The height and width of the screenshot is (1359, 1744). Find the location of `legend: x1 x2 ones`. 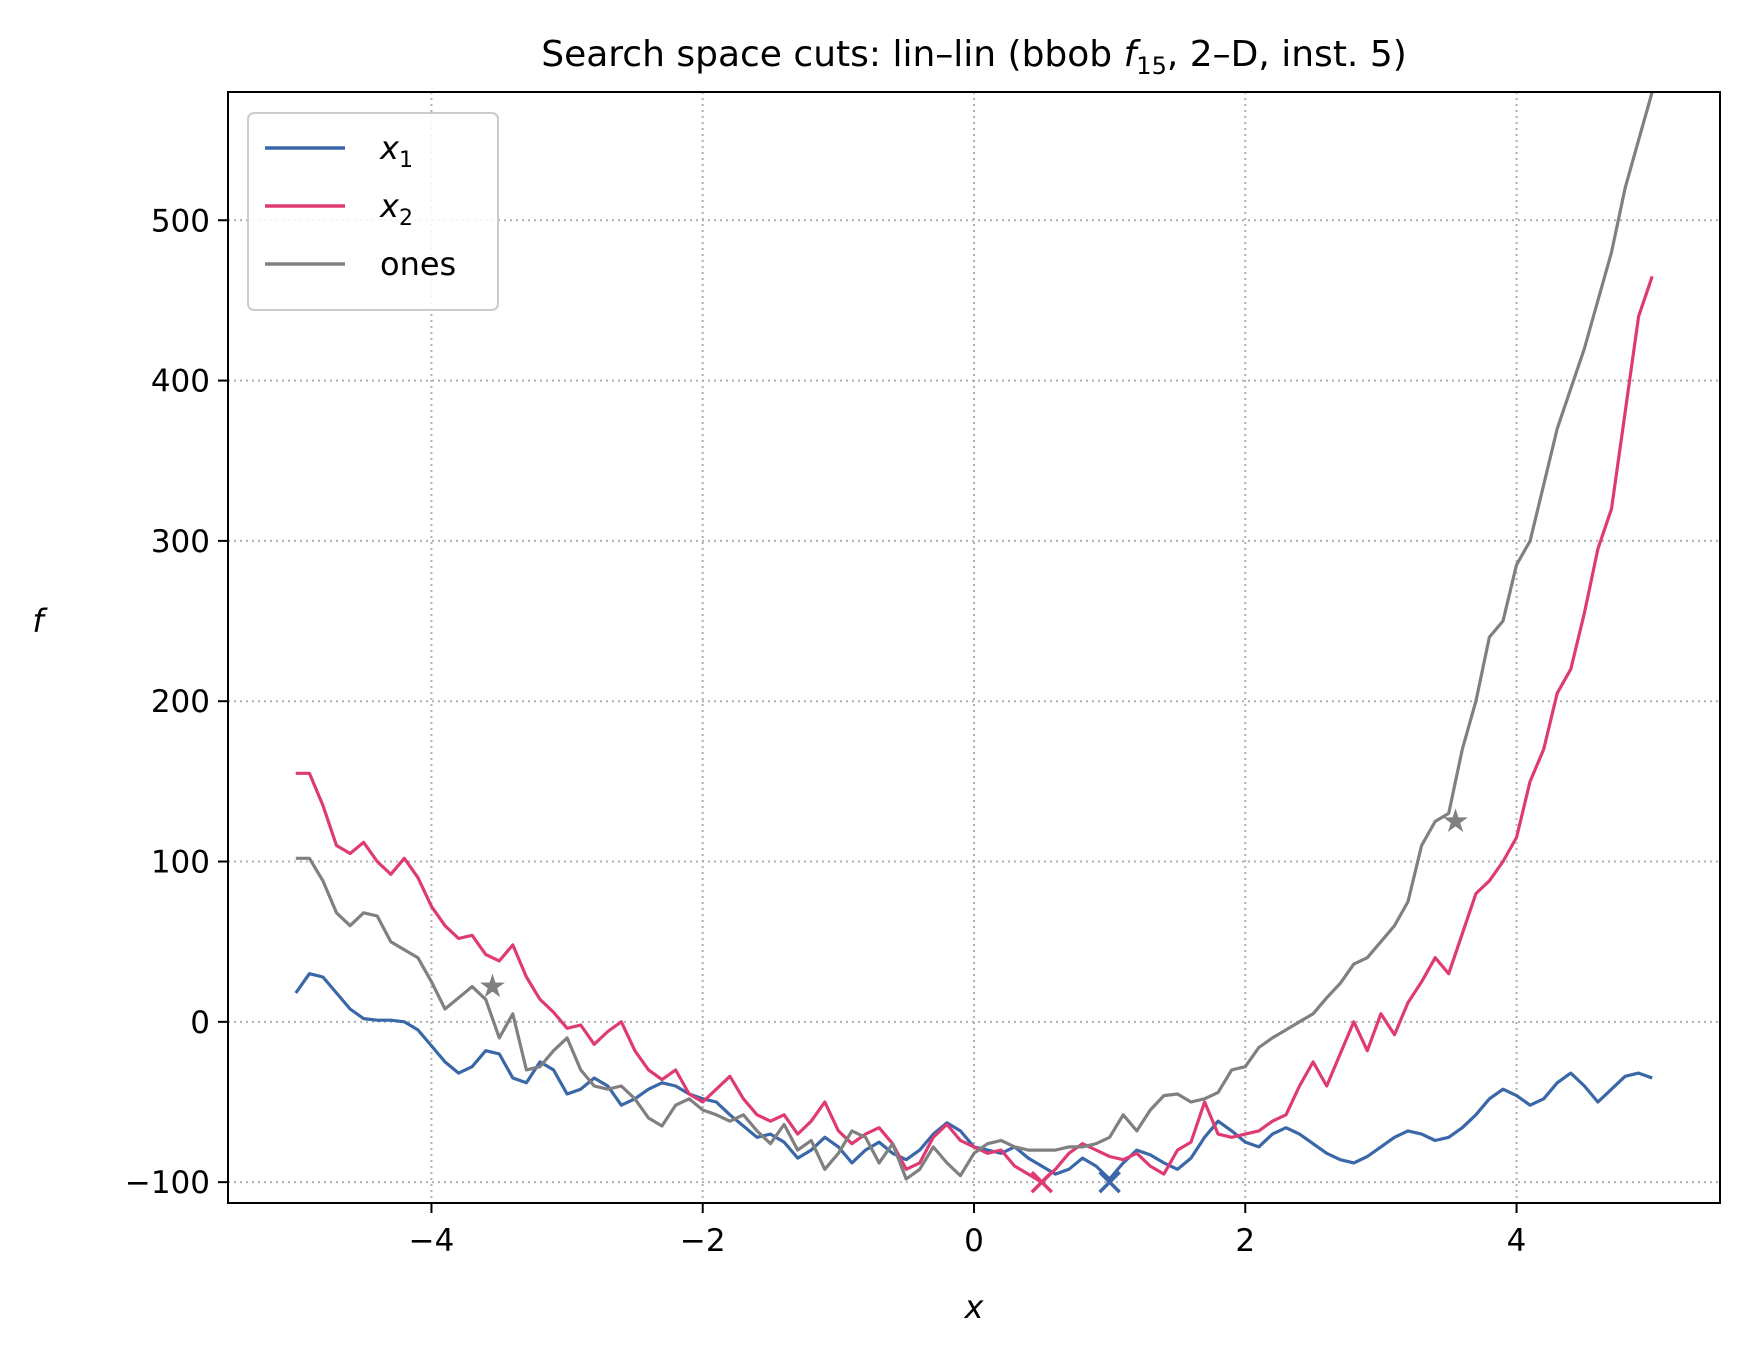

legend: x1 x2 ones is located at coordinates (373, 211).